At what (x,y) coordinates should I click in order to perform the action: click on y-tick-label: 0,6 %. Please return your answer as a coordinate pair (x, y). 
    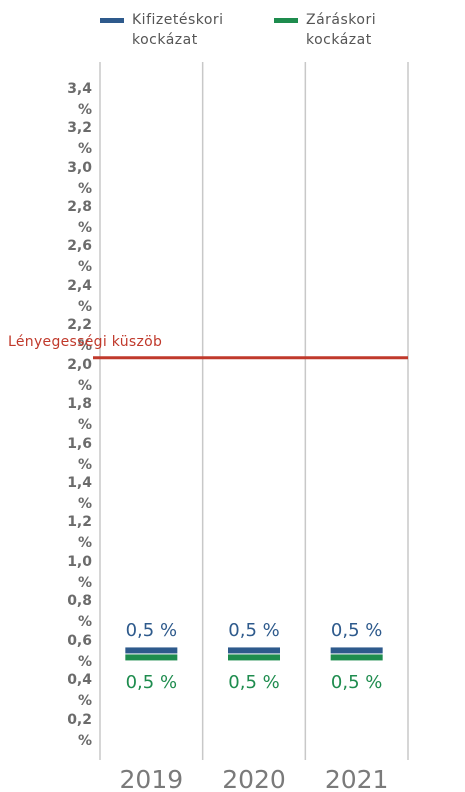
    Looking at the image, I should click on (79, 651).